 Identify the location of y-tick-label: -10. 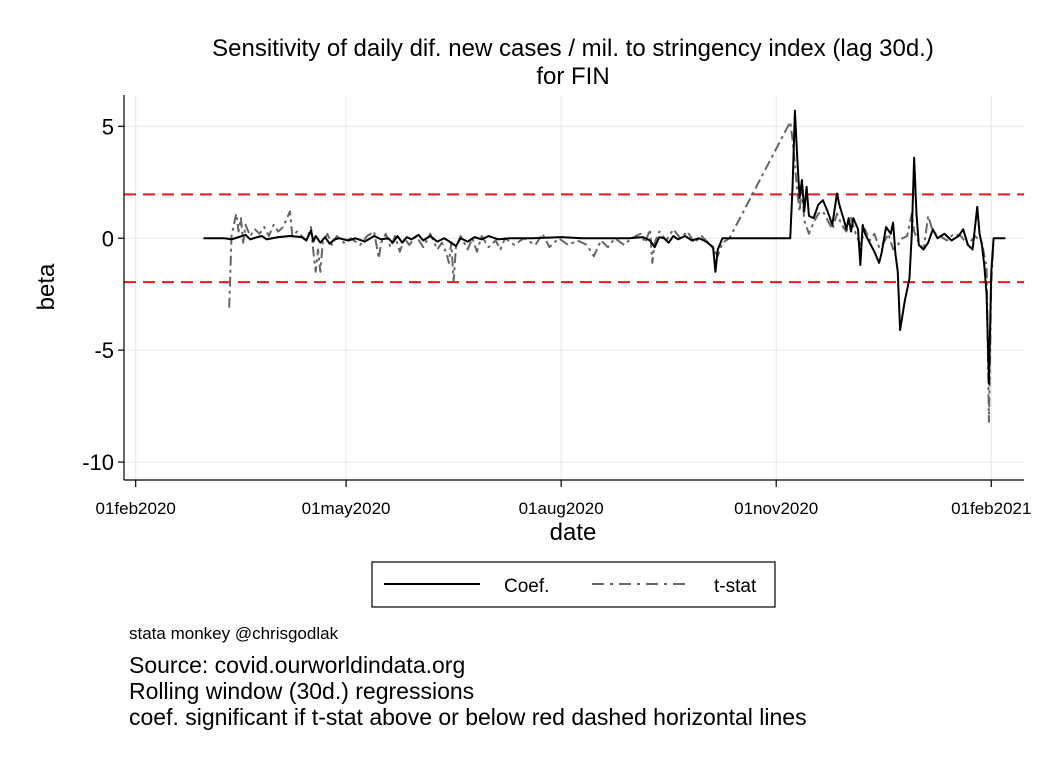
(98, 462).